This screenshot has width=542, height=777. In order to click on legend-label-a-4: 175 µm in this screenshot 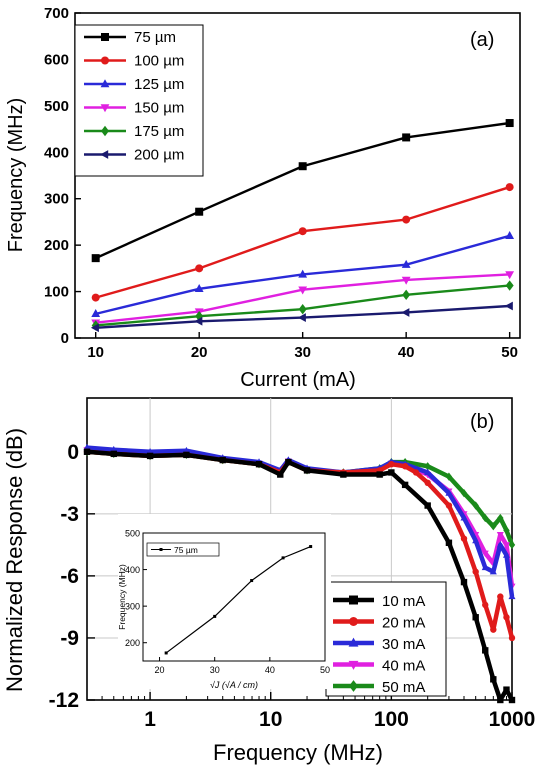, I will do `click(159, 131)`.